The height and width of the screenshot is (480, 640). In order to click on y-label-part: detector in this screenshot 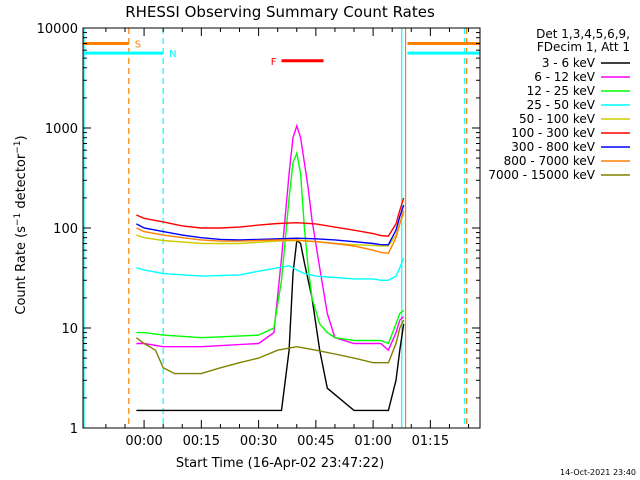, I will do `click(21, 183)`.